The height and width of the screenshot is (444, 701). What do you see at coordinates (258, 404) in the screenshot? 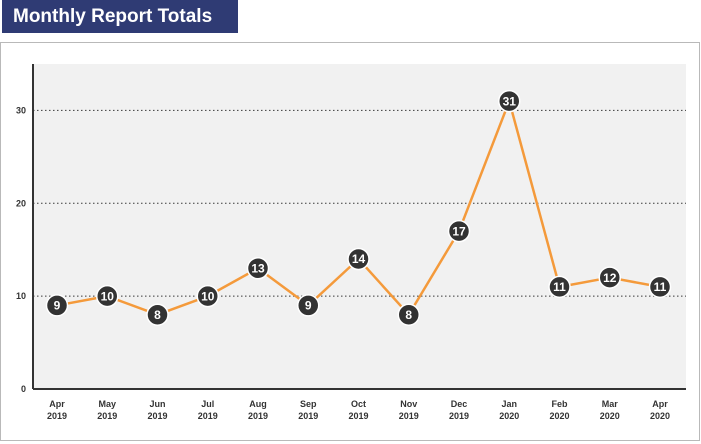
I see `x-tick-label: Aug` at bounding box center [258, 404].